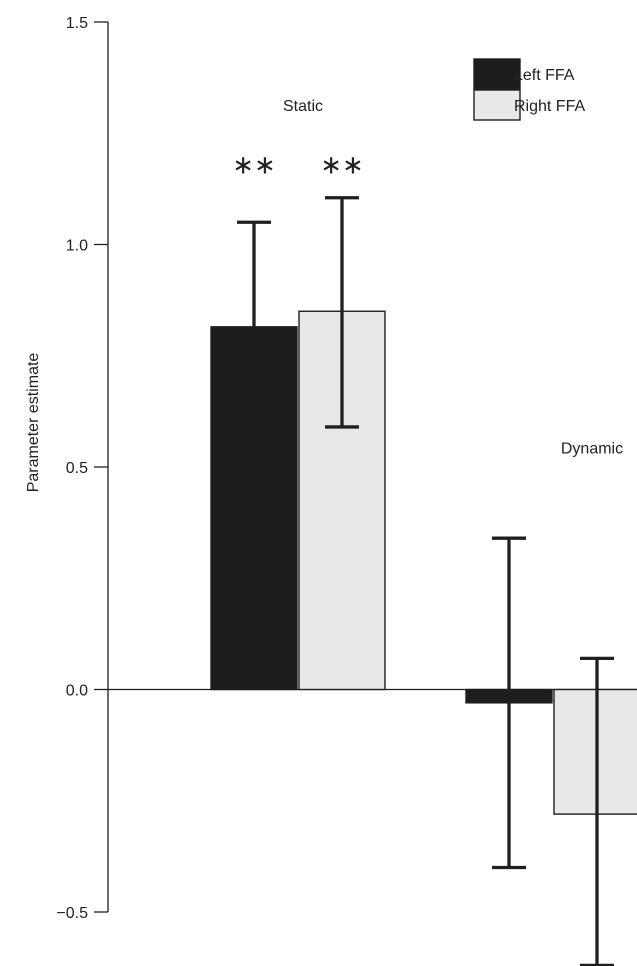  What do you see at coordinates (544, 75) in the screenshot?
I see `legend-label-left-ffa: Left FFA` at bounding box center [544, 75].